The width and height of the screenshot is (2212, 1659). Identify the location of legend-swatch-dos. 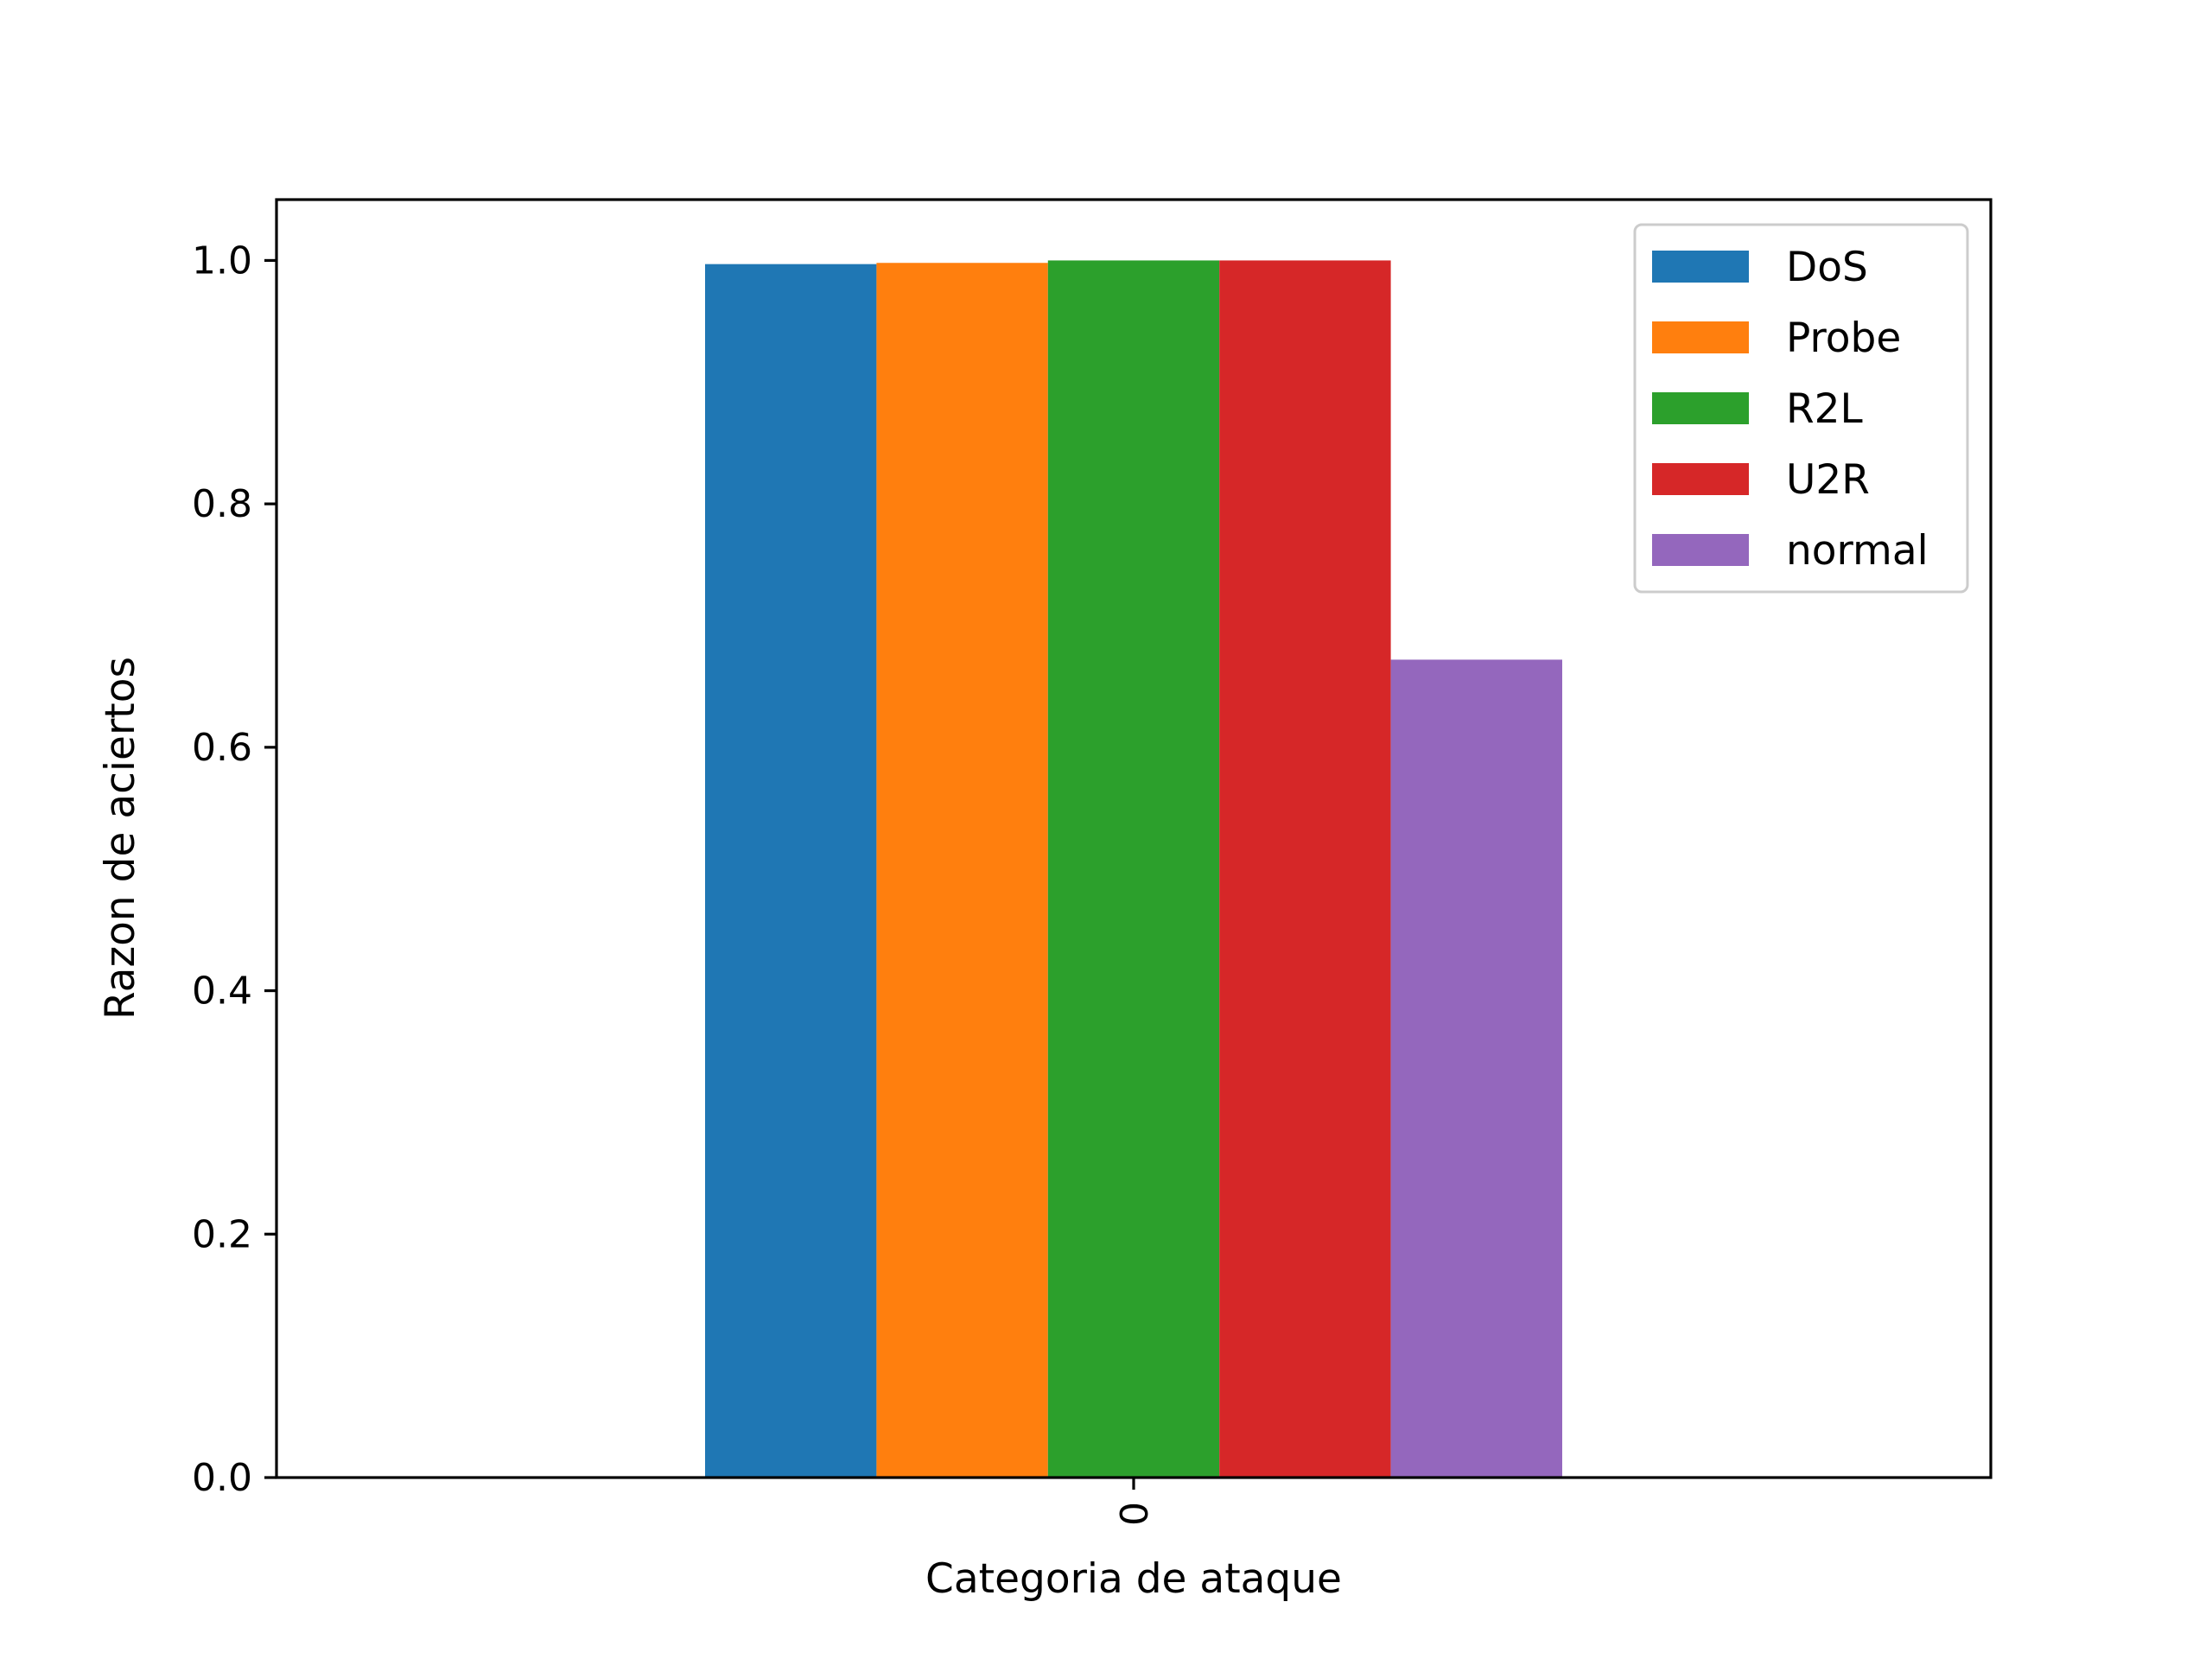
(1700, 267).